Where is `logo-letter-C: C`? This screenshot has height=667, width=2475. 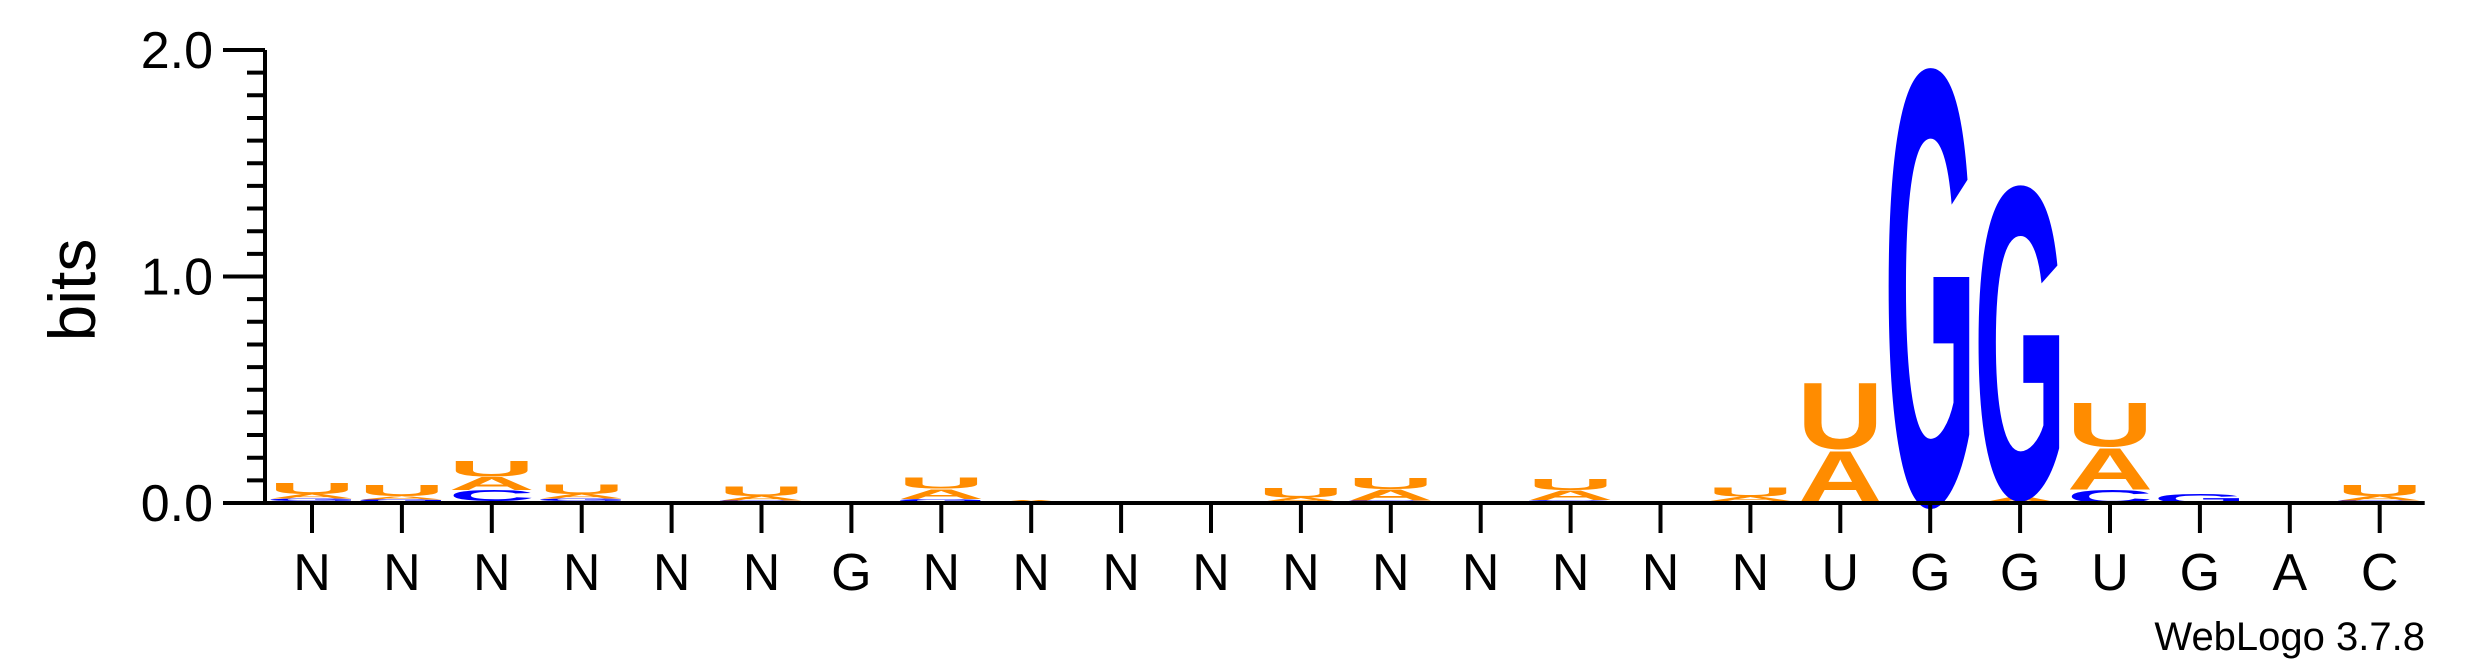
logo-letter-C: C is located at coordinates (492, 496).